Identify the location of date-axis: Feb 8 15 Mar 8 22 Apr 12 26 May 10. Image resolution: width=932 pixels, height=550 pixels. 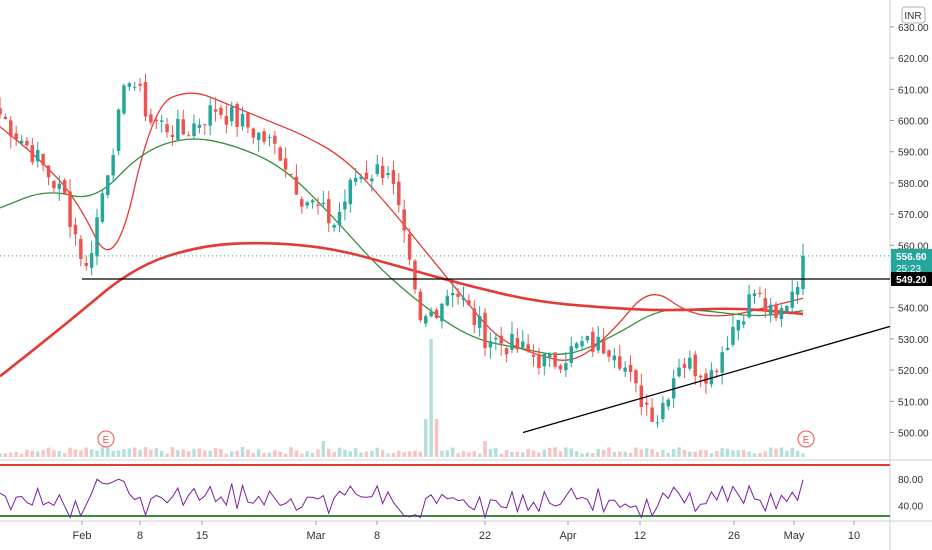
(467, 531).